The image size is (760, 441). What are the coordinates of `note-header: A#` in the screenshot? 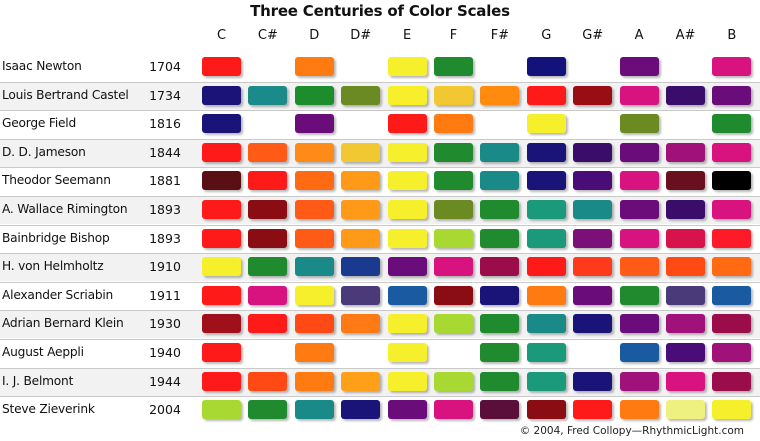 It's located at (685, 35).